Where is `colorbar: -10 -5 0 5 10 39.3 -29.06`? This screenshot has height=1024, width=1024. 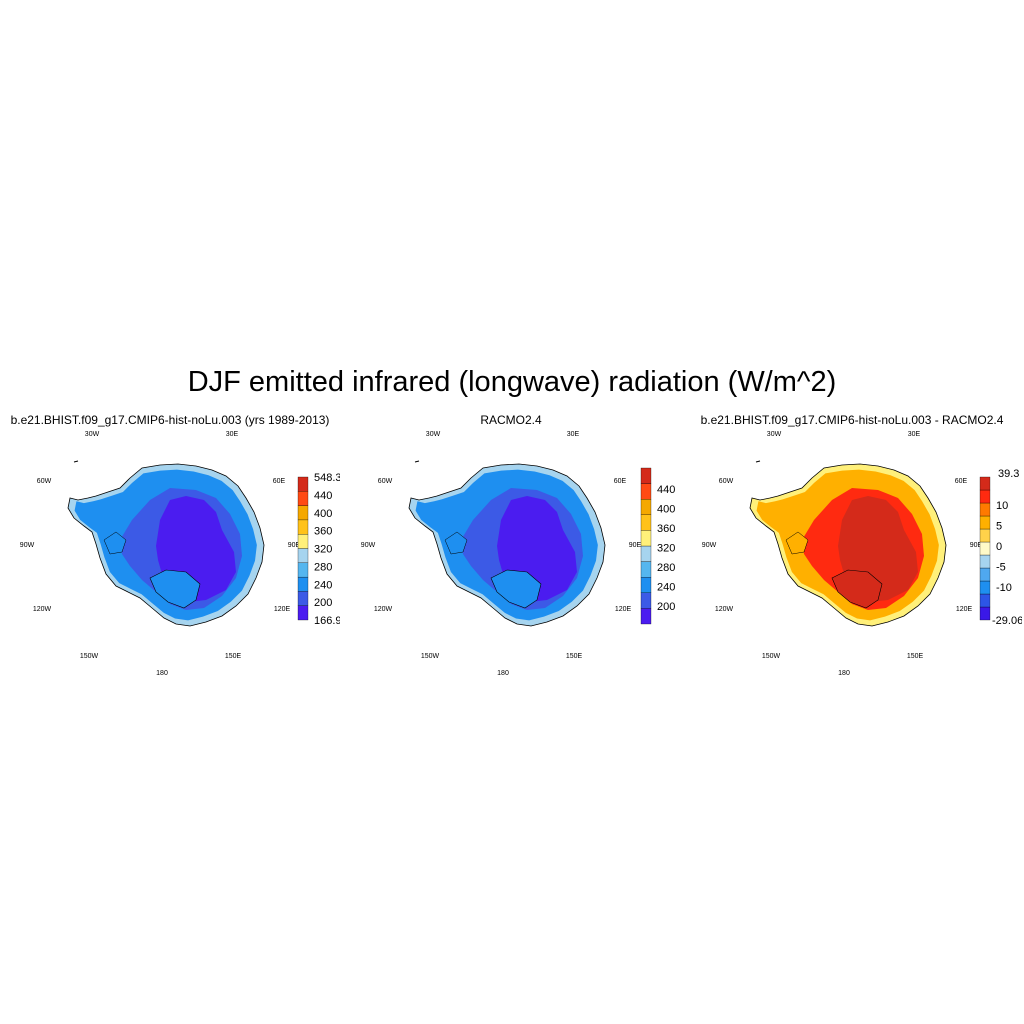 colorbar: -10 -5 0 5 10 39.3 -29.06 is located at coordinates (1000, 547).